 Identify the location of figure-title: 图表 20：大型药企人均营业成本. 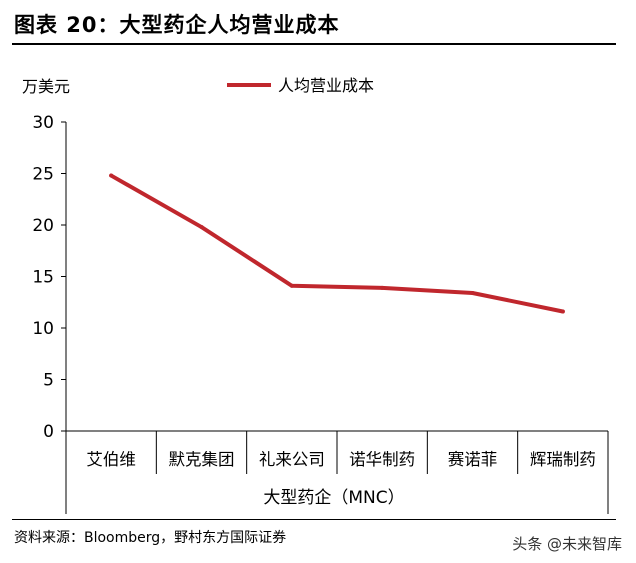
(177, 25).